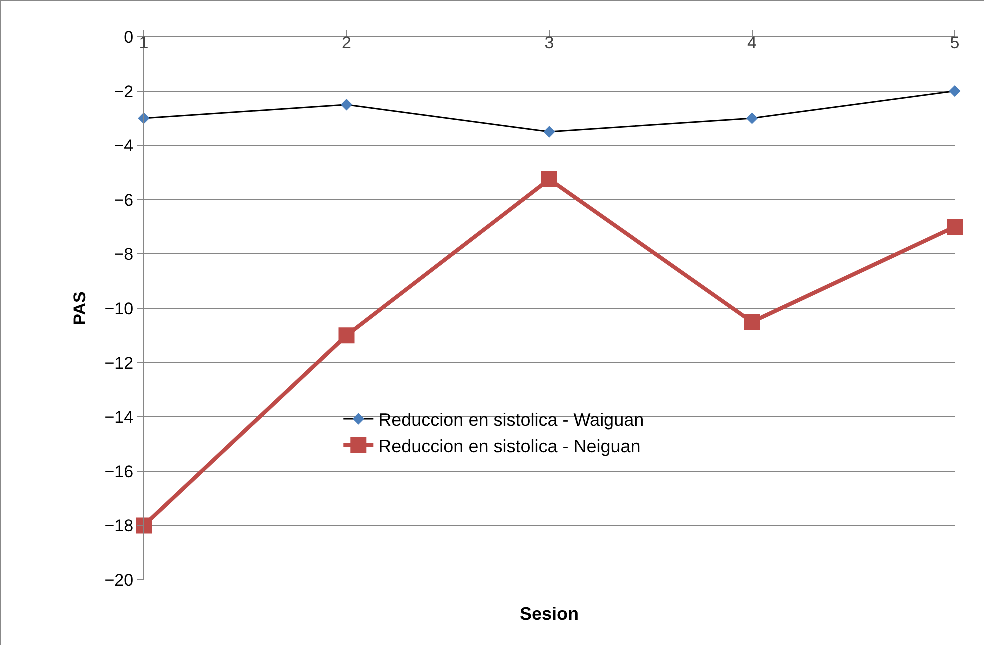 This screenshot has height=645, width=984. I want to click on x-axis-title: Sesion, so click(550, 614).